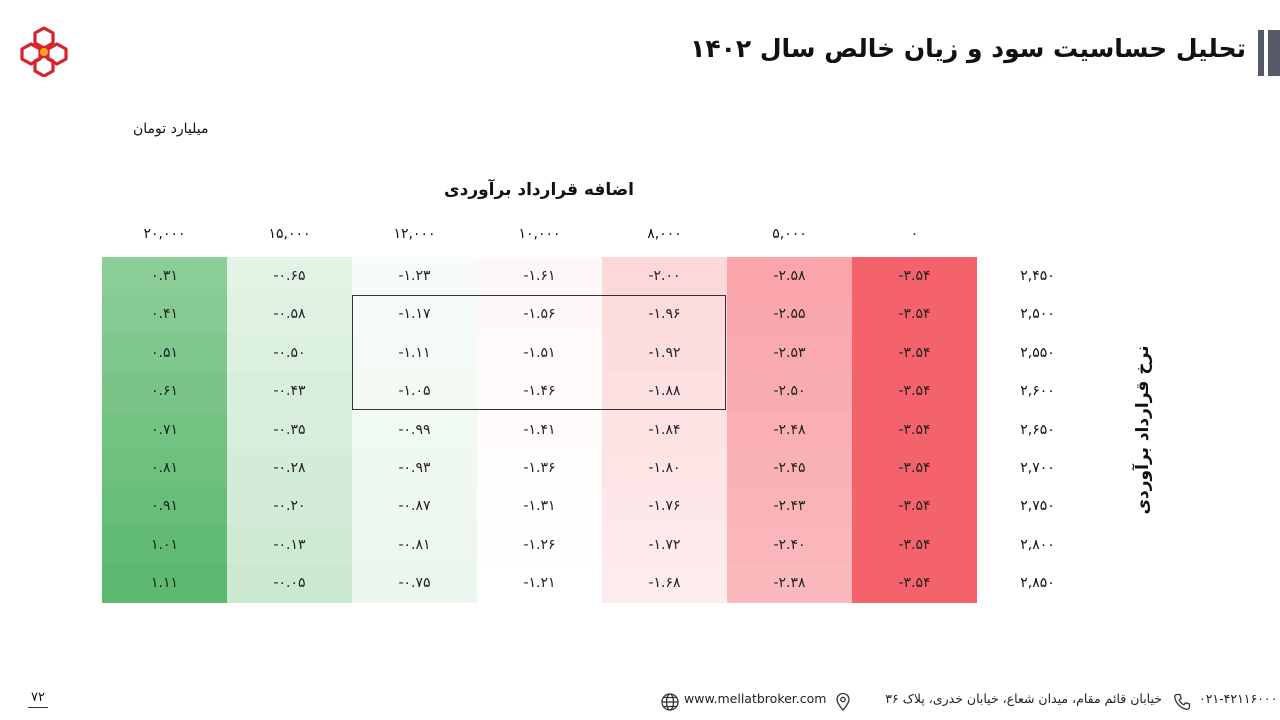  Describe the element at coordinates (164, 583) in the screenshot. I see `table-cell: ۱.۱۱` at that location.